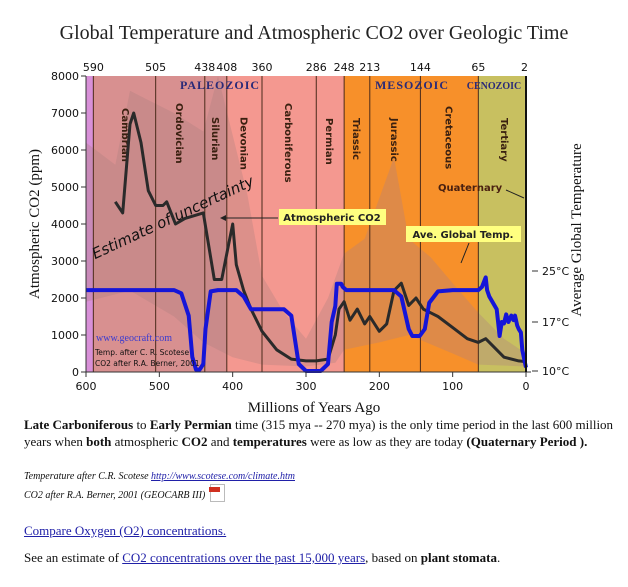 This screenshot has height=587, width=628. Describe the element at coordinates (65, 150) in the screenshot. I see `y-tick-label: 6000` at that location.